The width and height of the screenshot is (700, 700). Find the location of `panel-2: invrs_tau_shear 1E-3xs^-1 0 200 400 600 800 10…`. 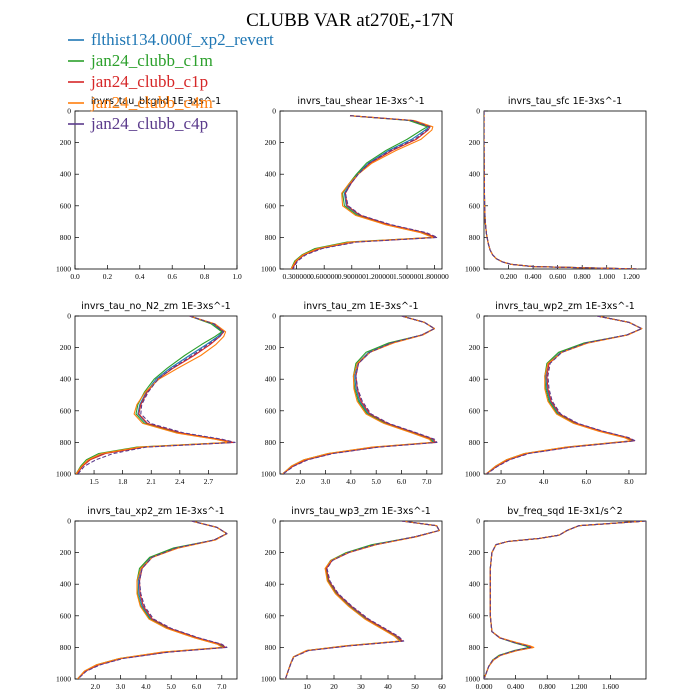

panel-2: invrs_tau_shear 1E-3xs^-1 0 200 400 600 800 10… is located at coordinates (355, 188).